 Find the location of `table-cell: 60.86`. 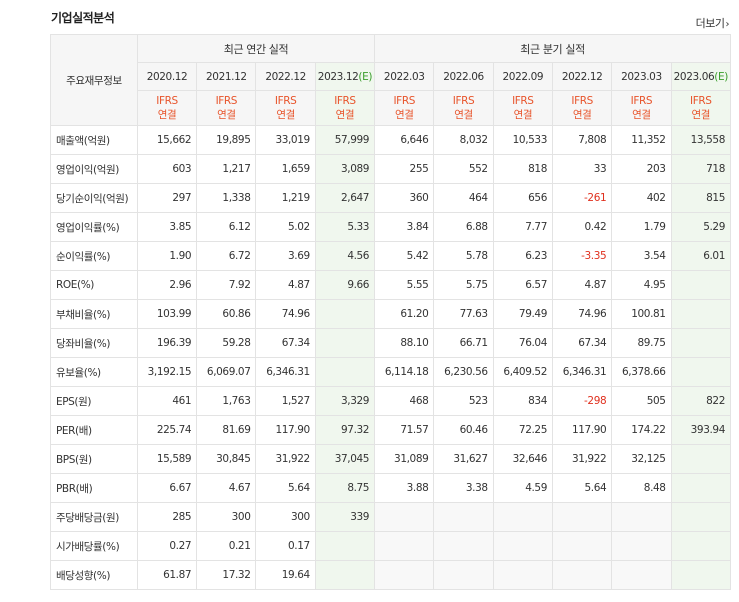

table-cell: 60.86 is located at coordinates (226, 314).